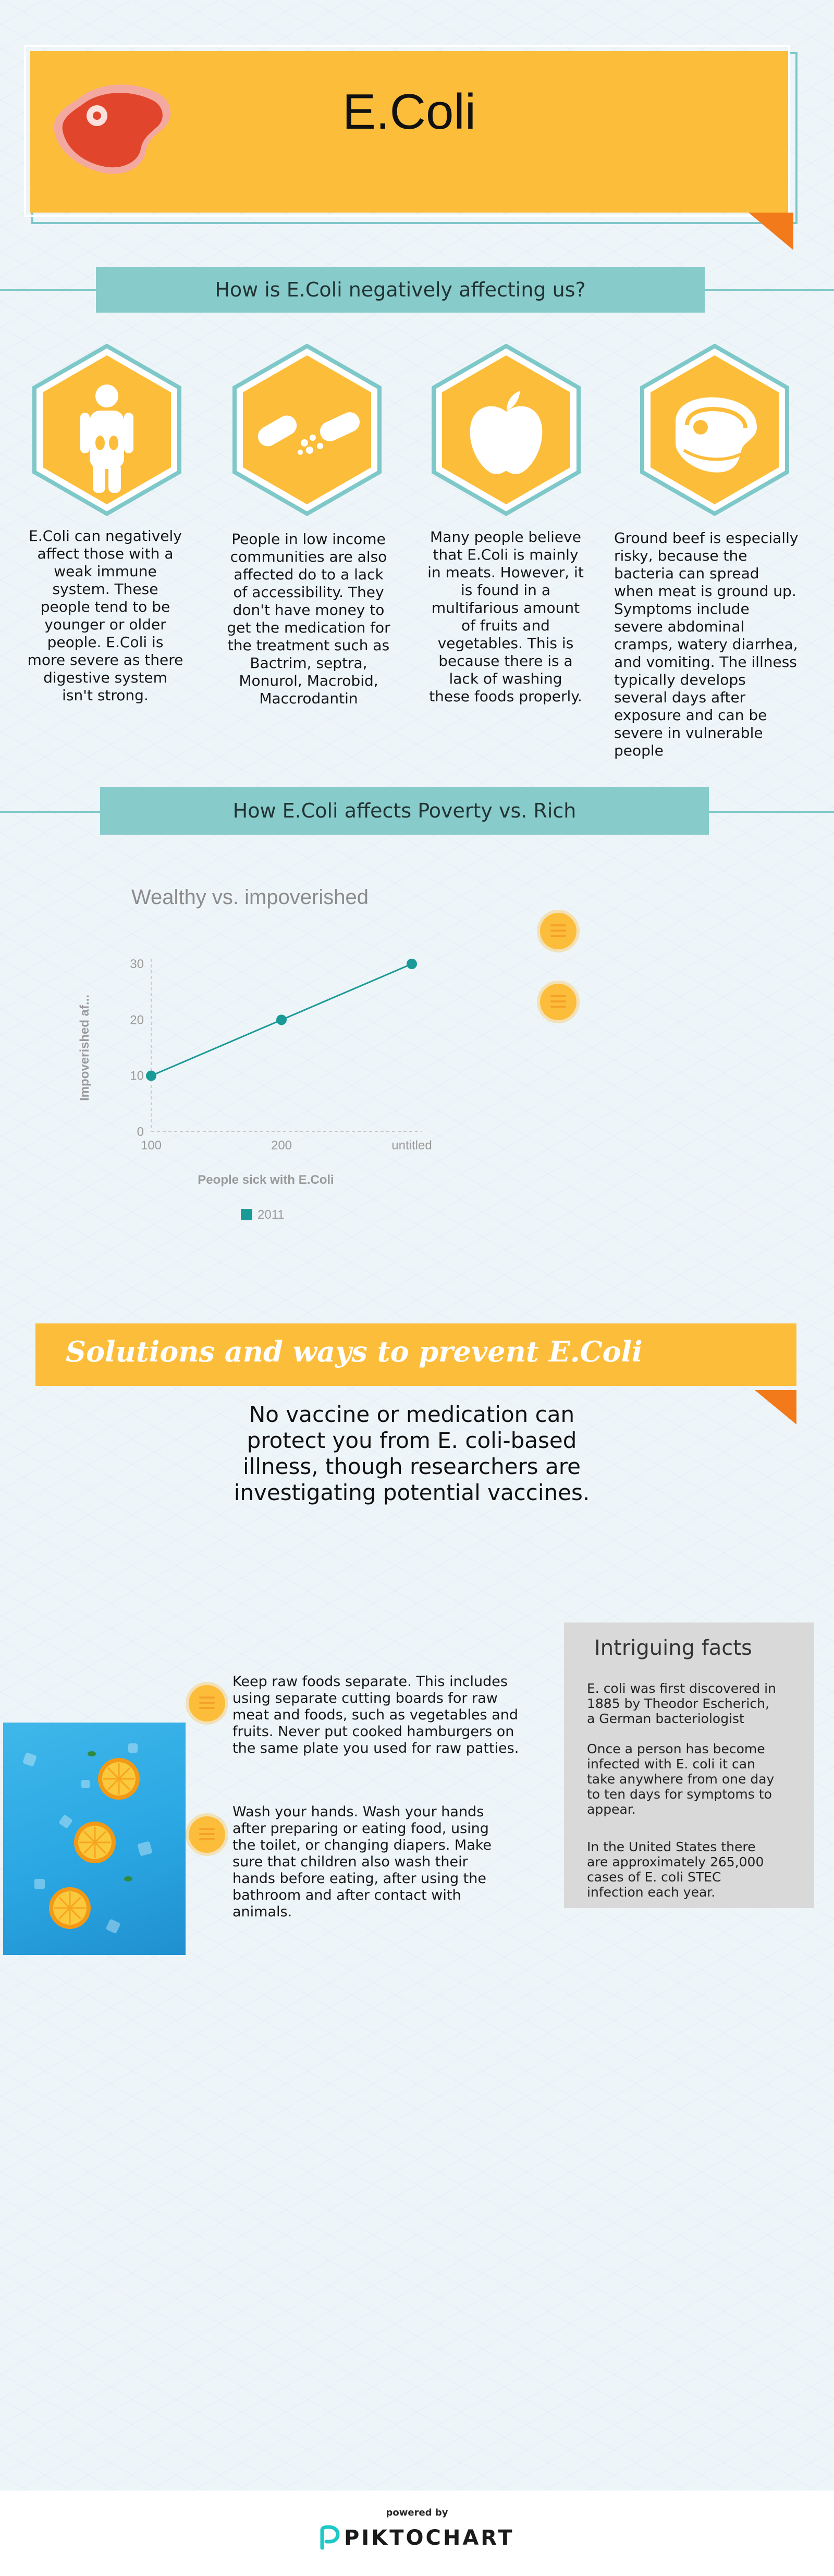  Describe the element at coordinates (250, 898) in the screenshot. I see `chart-title: Wealthy vs. impoverished` at that location.